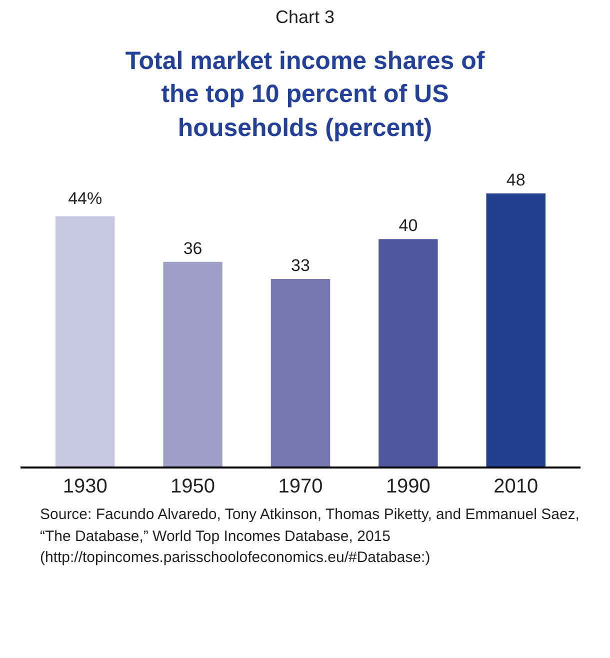  Describe the element at coordinates (193, 486) in the screenshot. I see `x-tick-label: 1950` at that location.